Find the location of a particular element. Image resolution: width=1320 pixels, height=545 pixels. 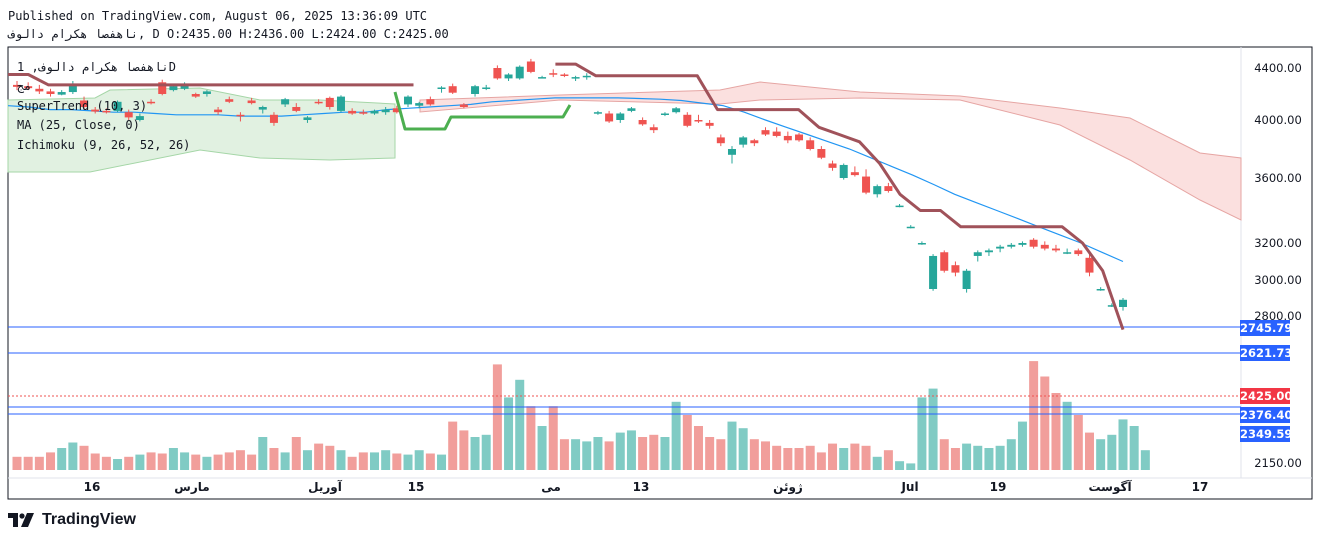

time-axis-tick: 16 is located at coordinates (92, 487).